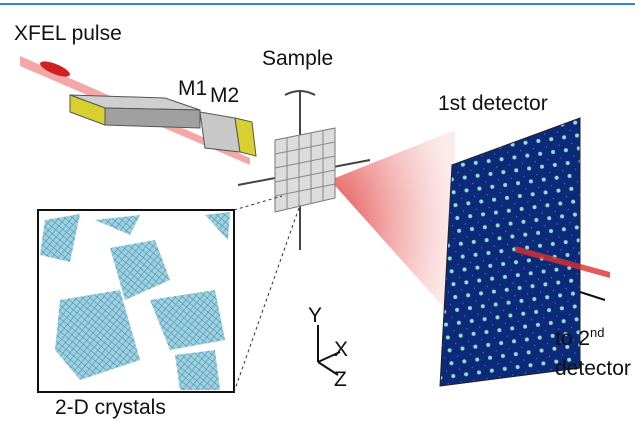 The width and height of the screenshot is (635, 421). What do you see at coordinates (510, 252) in the screenshot?
I see `detector` at bounding box center [510, 252].